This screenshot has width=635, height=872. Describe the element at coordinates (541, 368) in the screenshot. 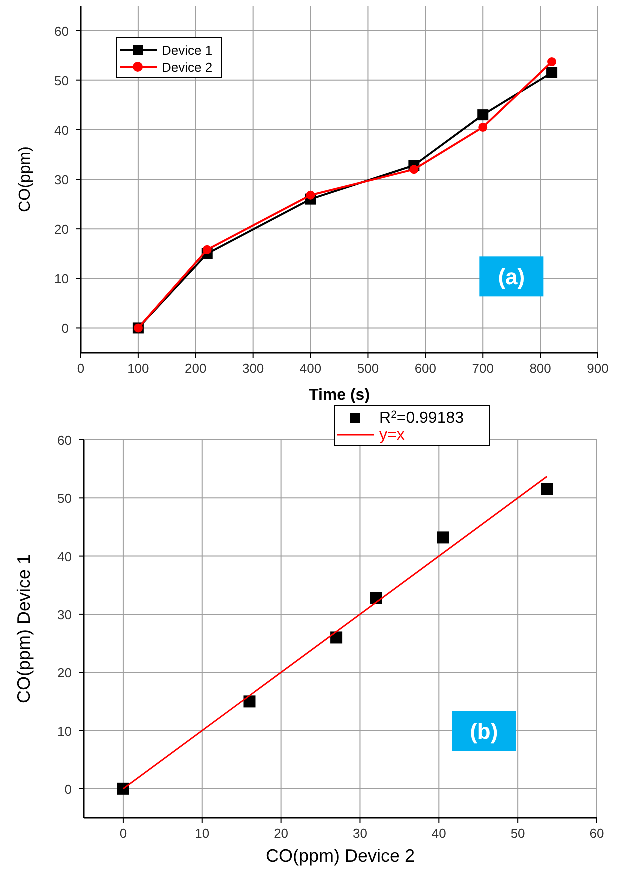

I see `x-tick-label: 800` at that location.